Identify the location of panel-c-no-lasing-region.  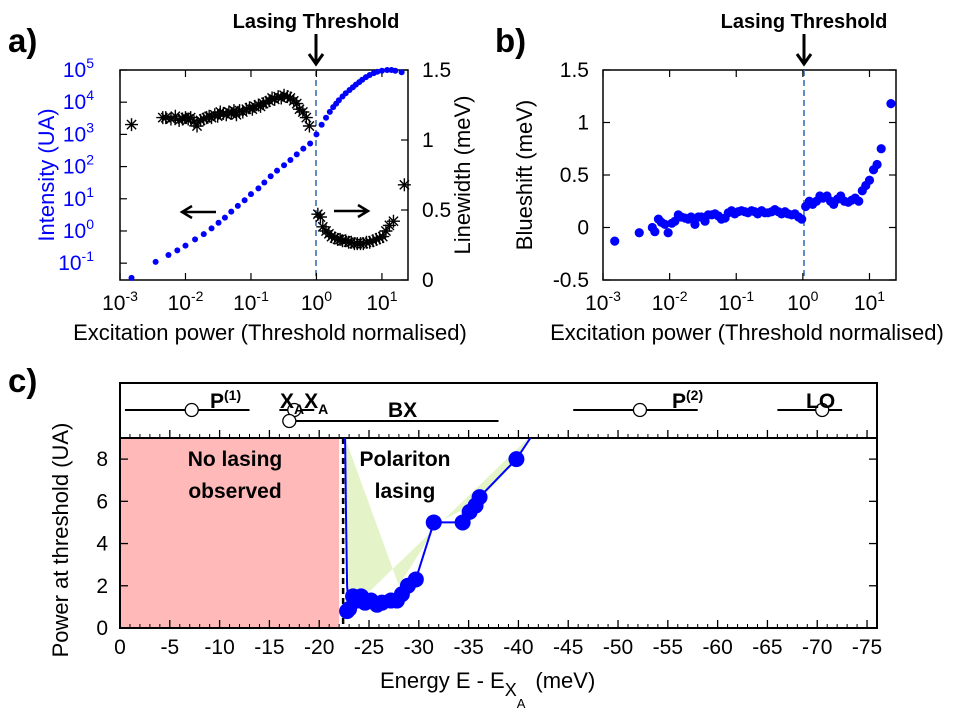
(230, 533).